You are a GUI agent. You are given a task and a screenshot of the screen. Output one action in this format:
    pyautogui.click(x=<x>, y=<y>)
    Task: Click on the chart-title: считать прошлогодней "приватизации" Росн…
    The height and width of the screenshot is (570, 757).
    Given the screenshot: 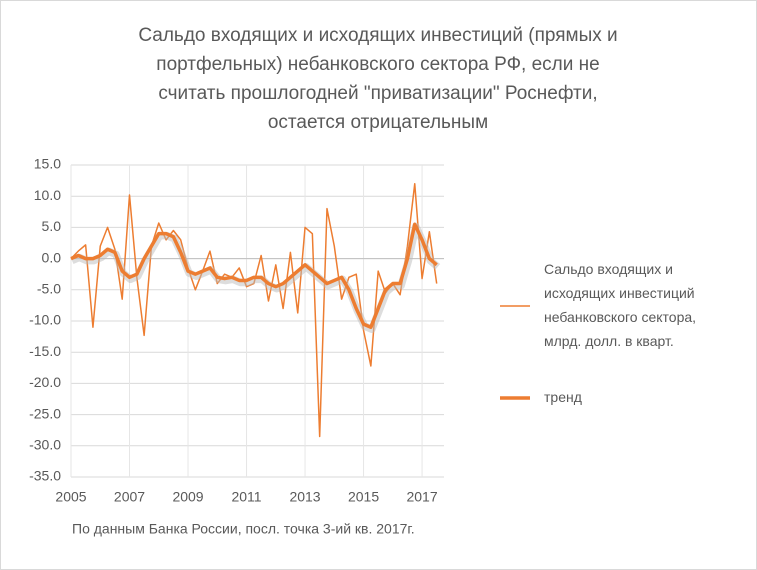 What is the action you would take?
    pyautogui.click(x=377, y=93)
    